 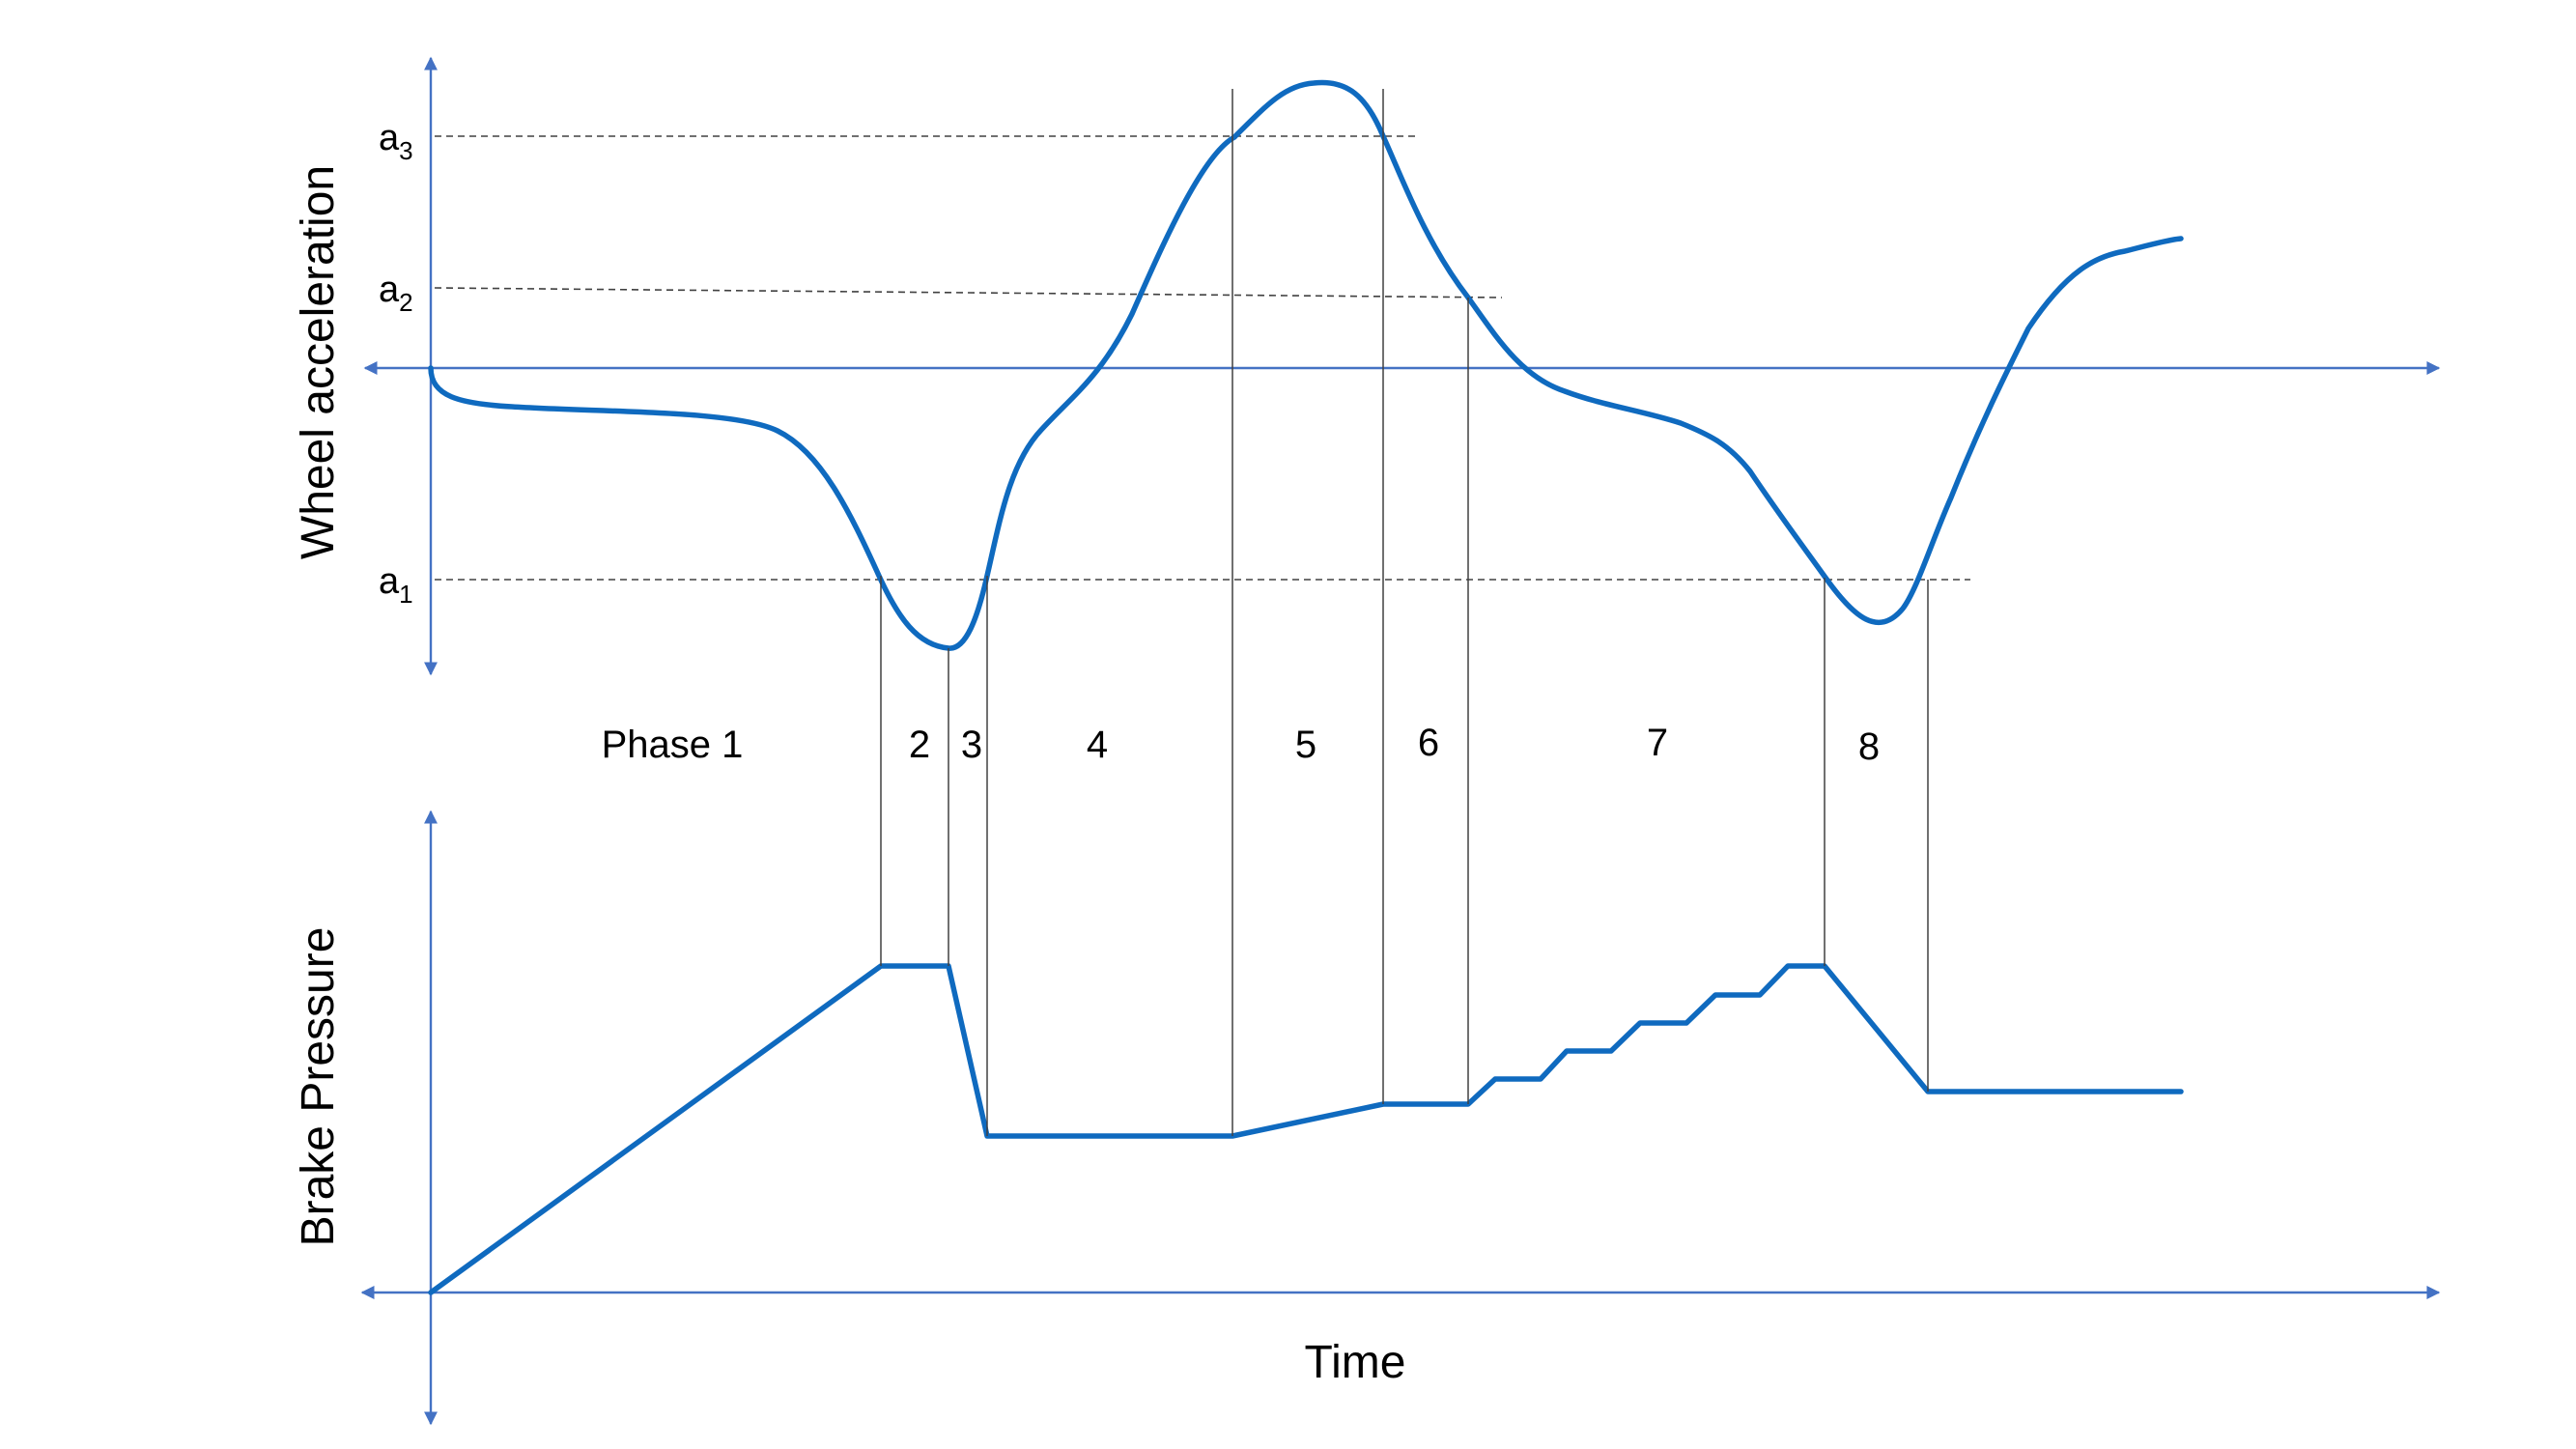 What do you see at coordinates (1305, 745) in the screenshot?
I see `phase-label-5: 5` at bounding box center [1305, 745].